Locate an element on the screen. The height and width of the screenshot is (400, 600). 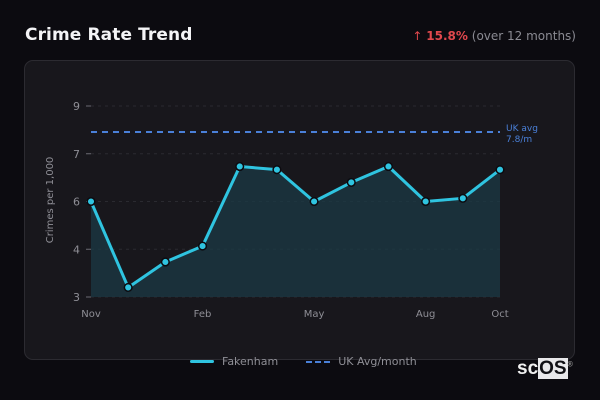
legend-item-uk-avg: UK Avg/month is located at coordinates (361, 361).